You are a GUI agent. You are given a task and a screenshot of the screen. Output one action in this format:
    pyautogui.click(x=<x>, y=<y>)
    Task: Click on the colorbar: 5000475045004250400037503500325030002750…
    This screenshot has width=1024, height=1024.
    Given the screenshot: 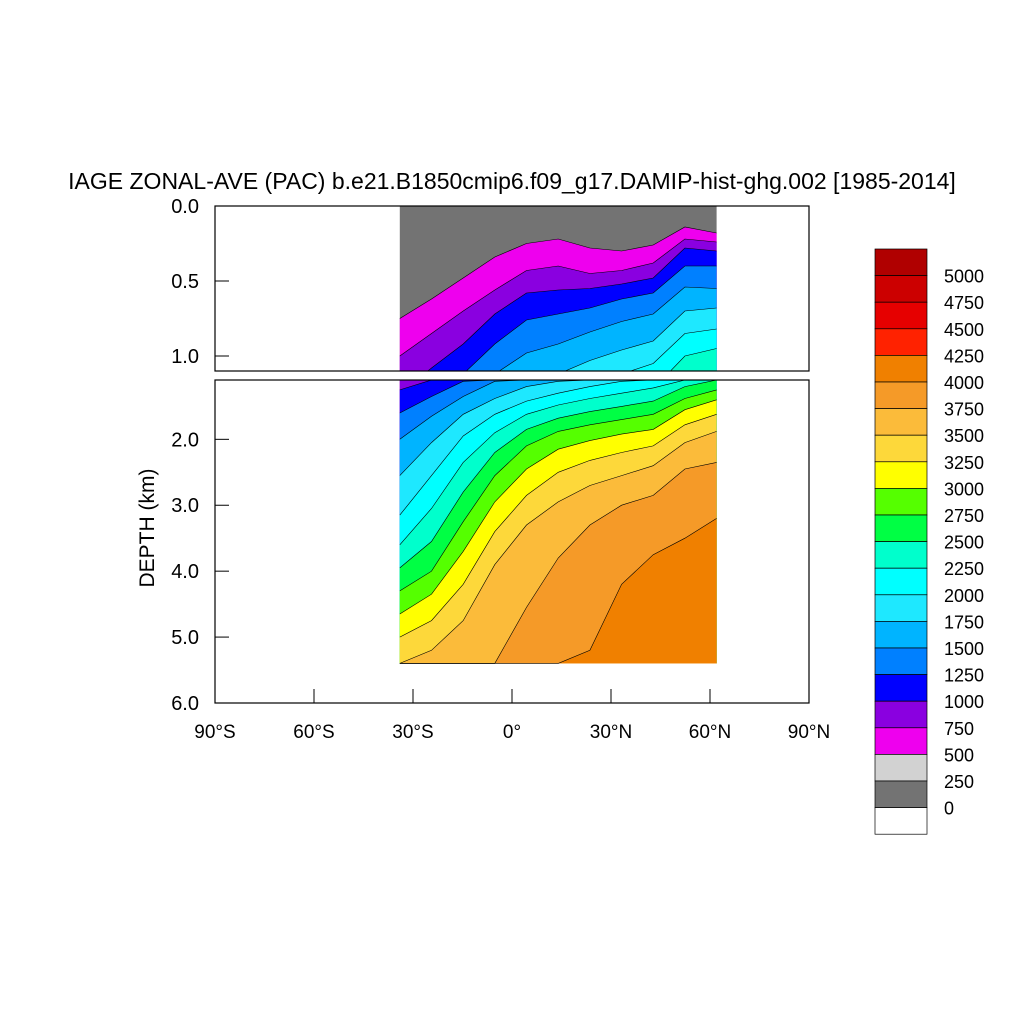 What is the action you would take?
    pyautogui.click(x=929, y=541)
    